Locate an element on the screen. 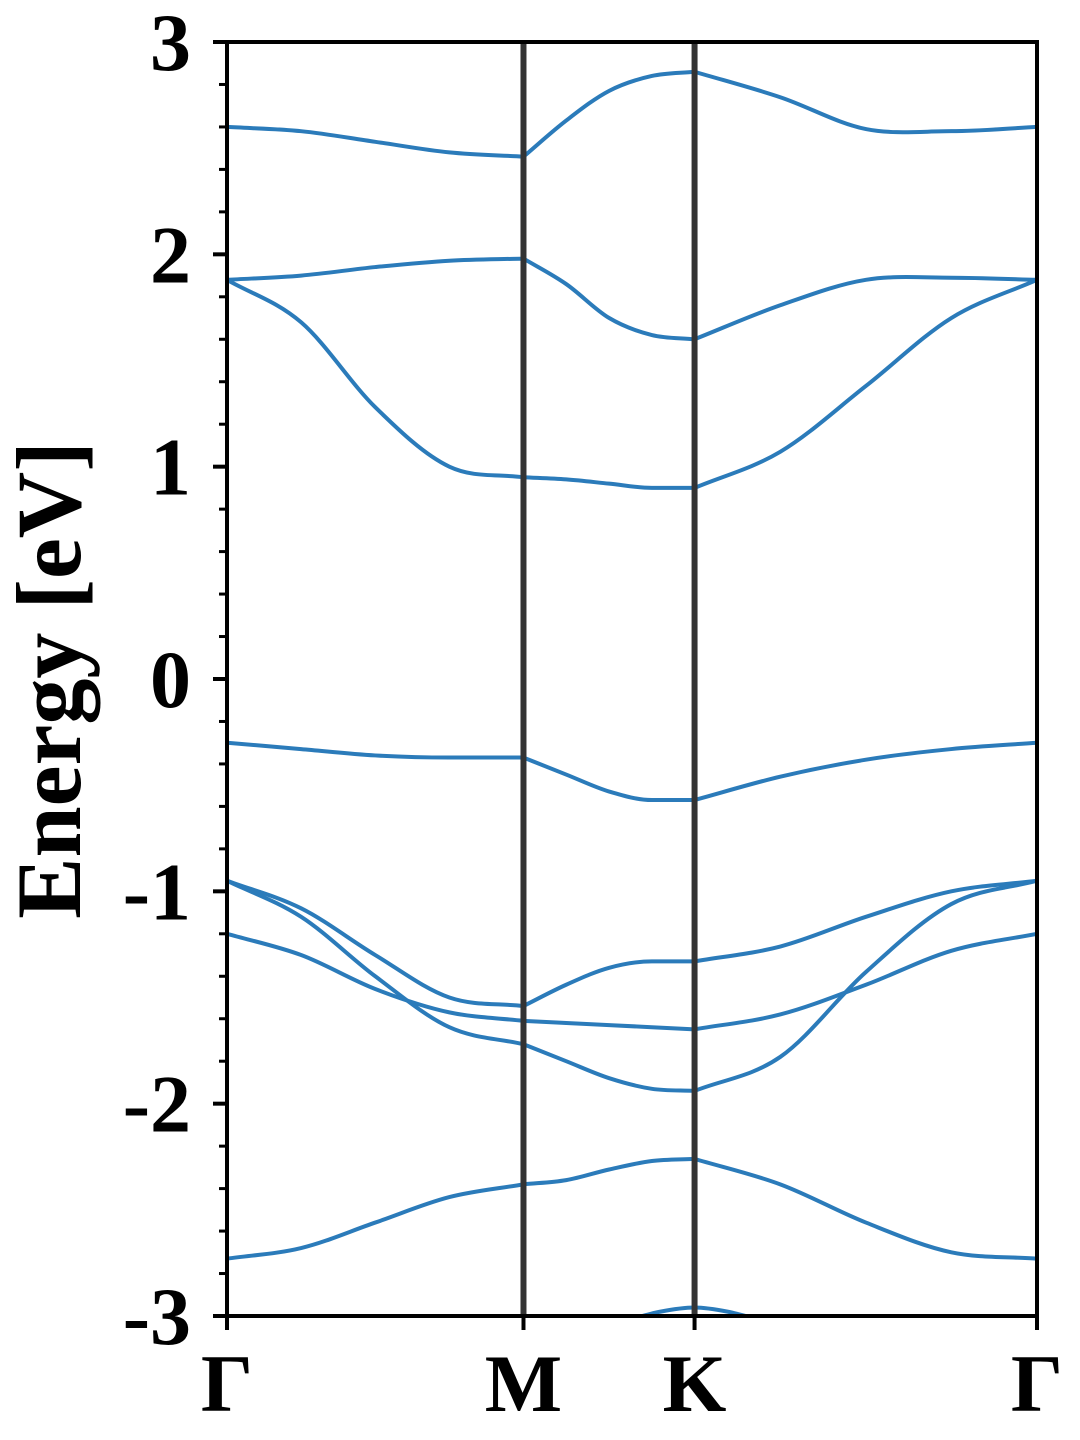 The width and height of the screenshot is (1080, 1440). y-tick-label: -3 is located at coordinates (157, 1316).